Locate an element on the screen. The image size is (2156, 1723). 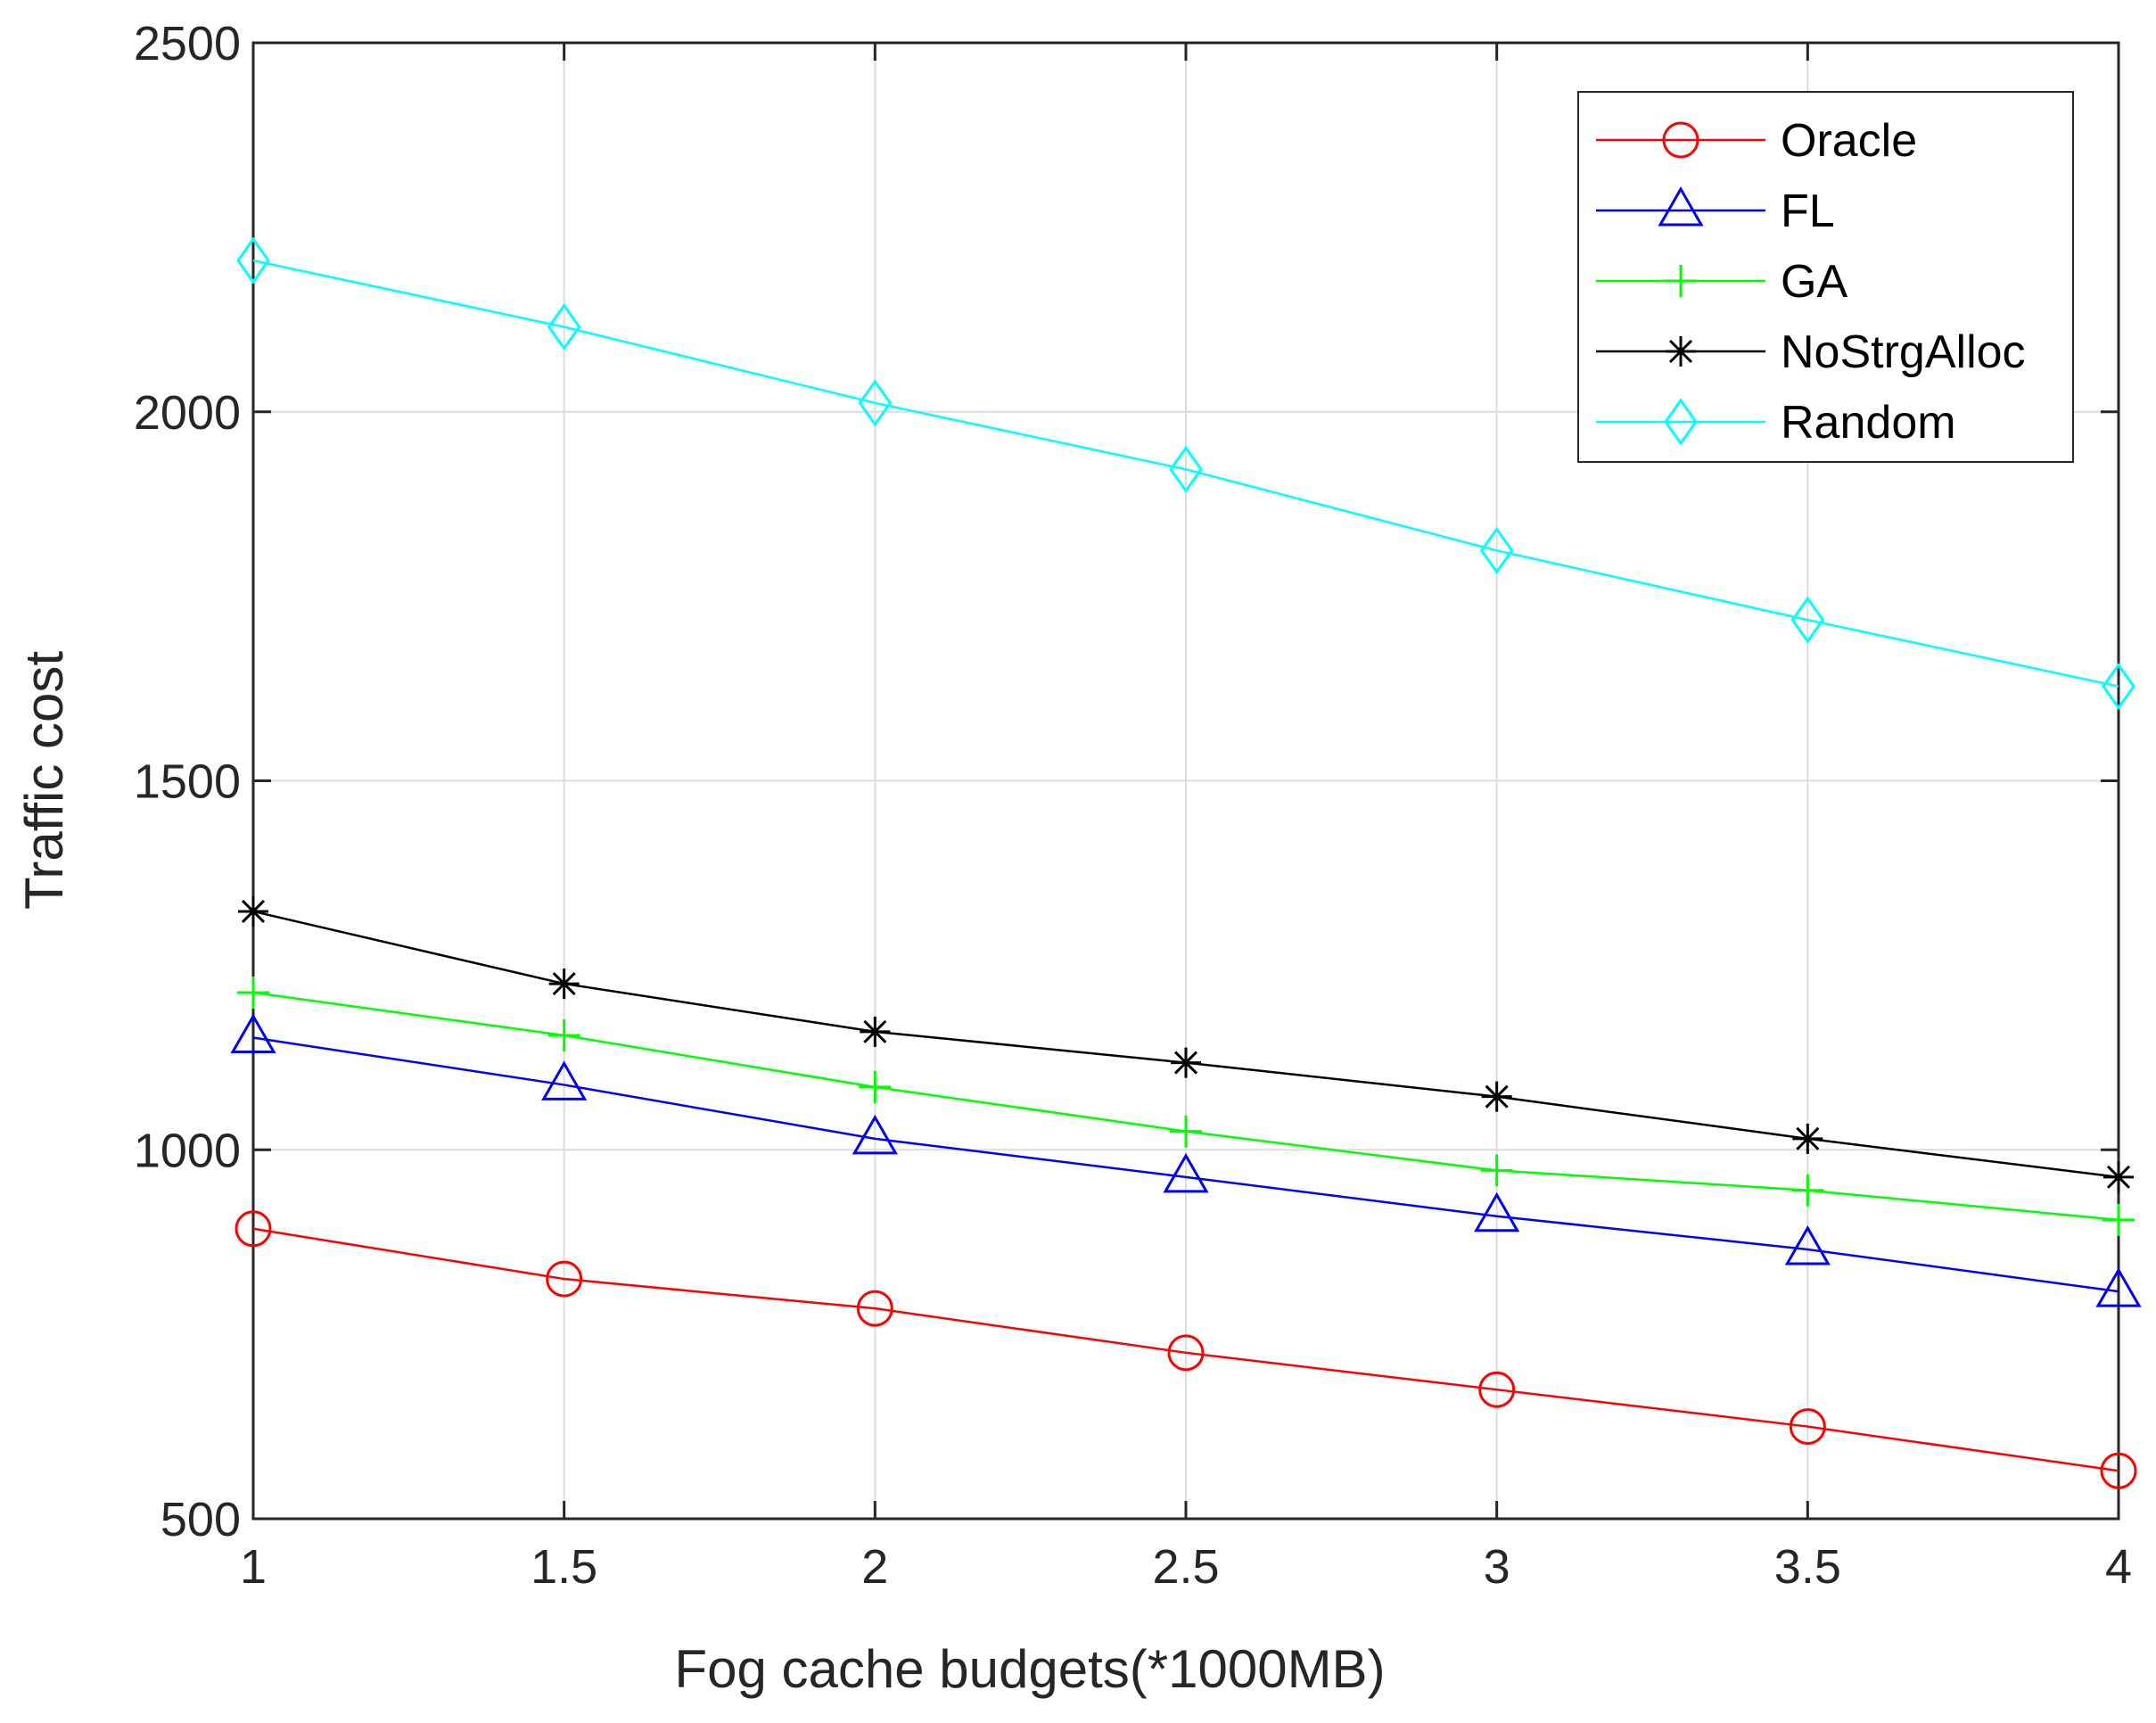
y-tick-label: 1000 is located at coordinates (187, 1150).